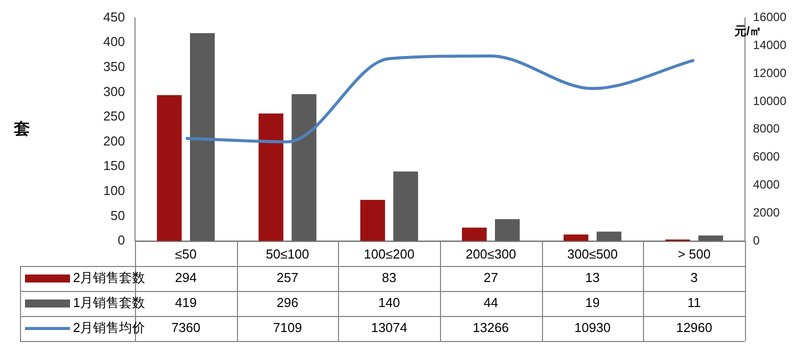  Describe the element at coordinates (389, 328) in the screenshot. I see `data-label: 13074` at that location.